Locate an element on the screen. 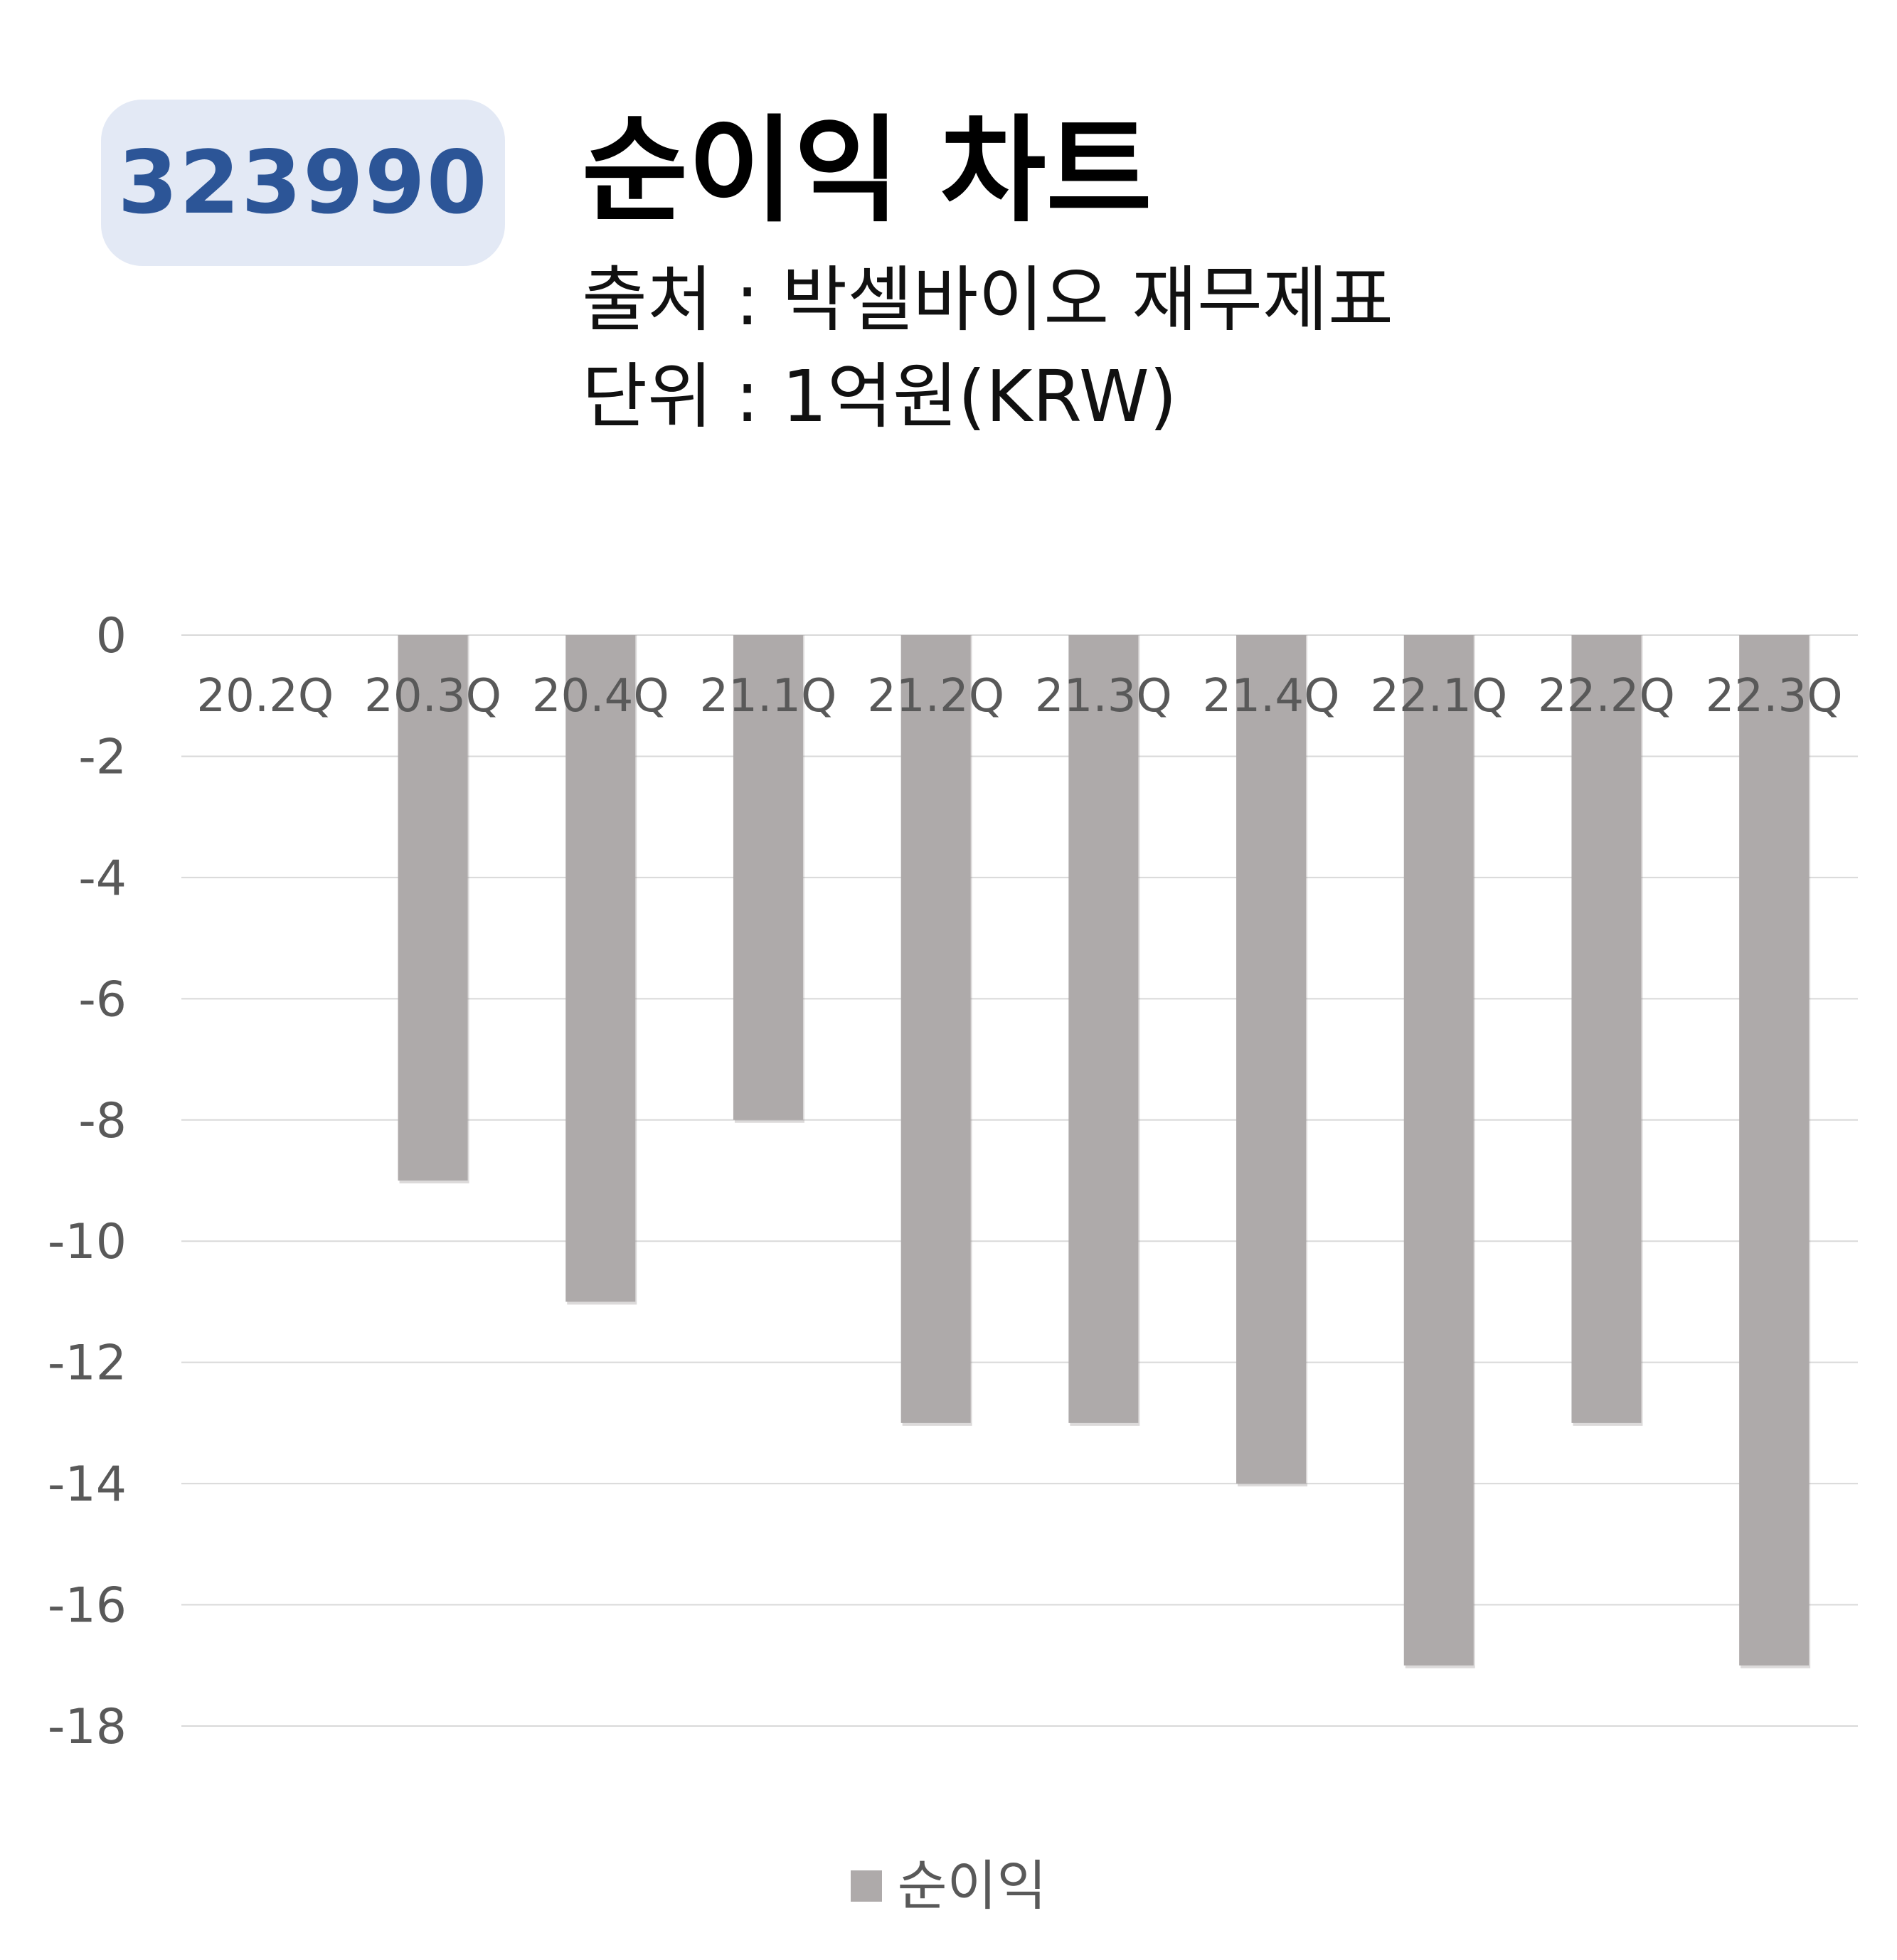 This screenshot has height=1960, width=1897. x-tick-label: 21.1Q is located at coordinates (768, 696).